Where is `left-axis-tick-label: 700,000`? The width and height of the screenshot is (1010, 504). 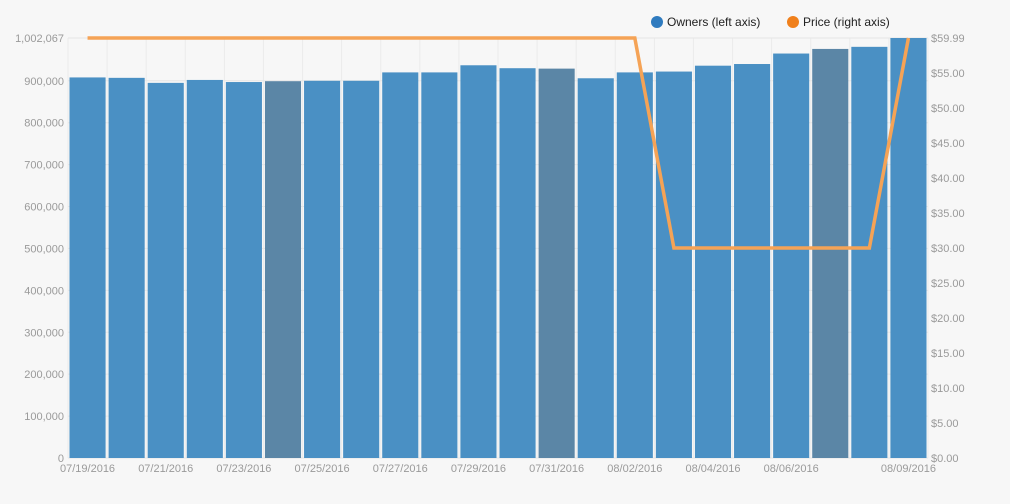
left-axis-tick-label: 700,000 is located at coordinates (44, 166).